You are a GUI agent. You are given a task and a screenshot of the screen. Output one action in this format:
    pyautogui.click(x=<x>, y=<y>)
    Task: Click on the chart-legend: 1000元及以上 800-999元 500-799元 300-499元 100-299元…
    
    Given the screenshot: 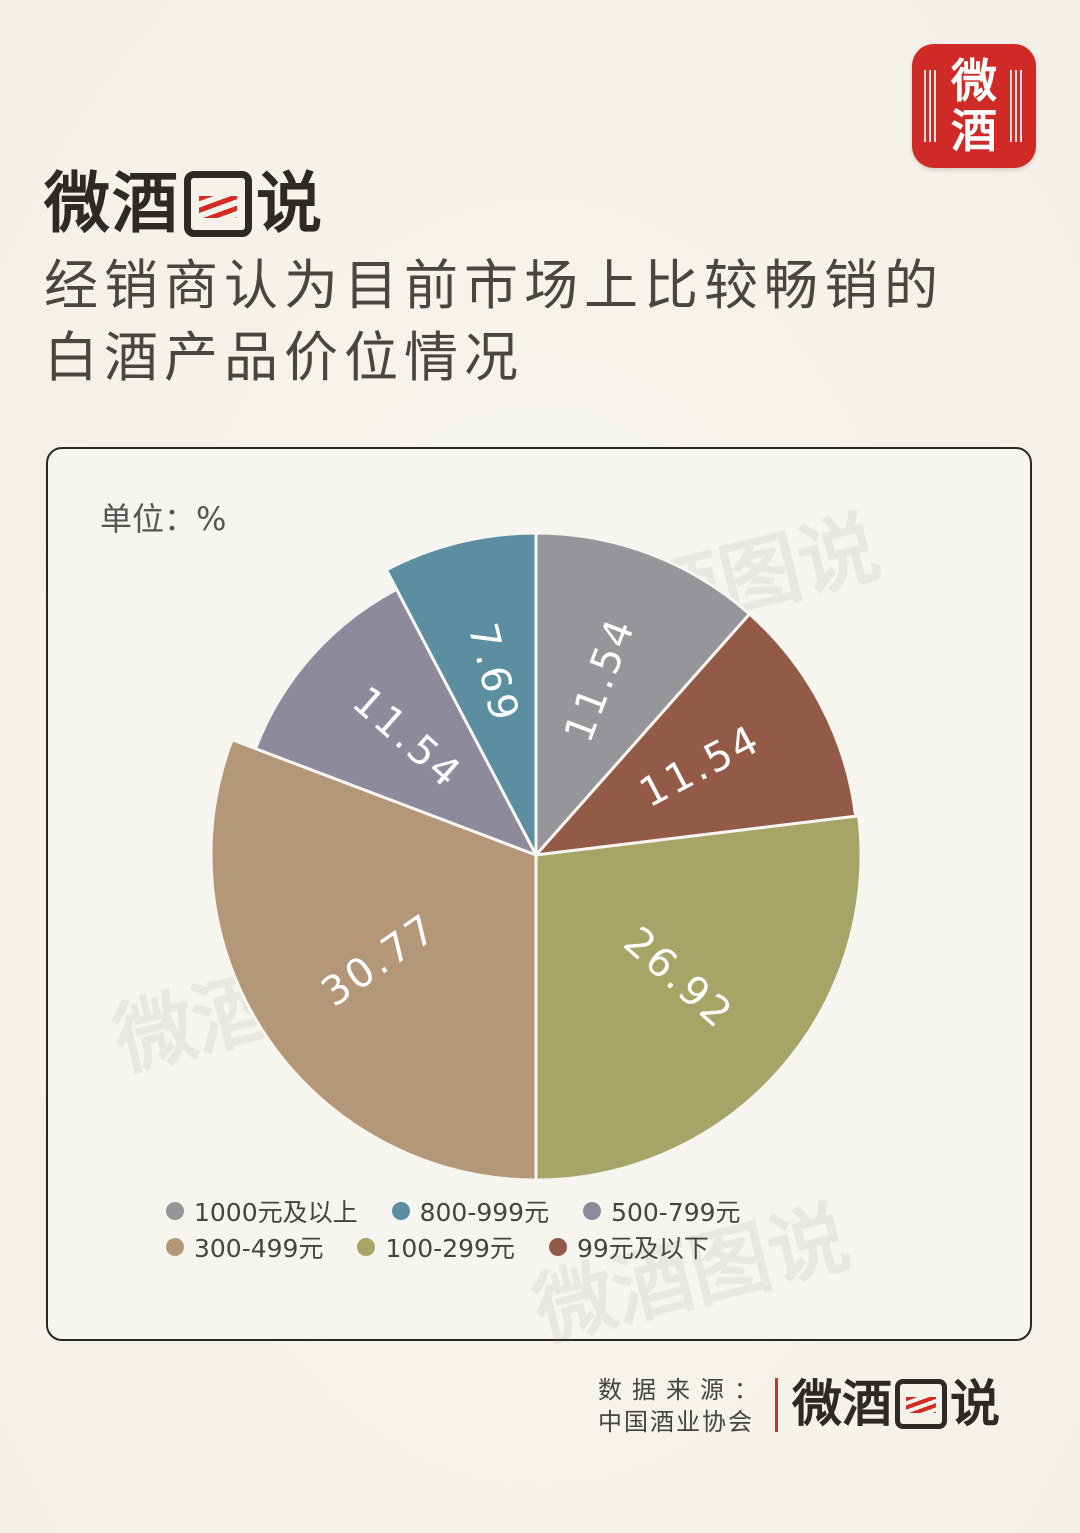 What is the action you would take?
    pyautogui.click(x=556, y=1229)
    